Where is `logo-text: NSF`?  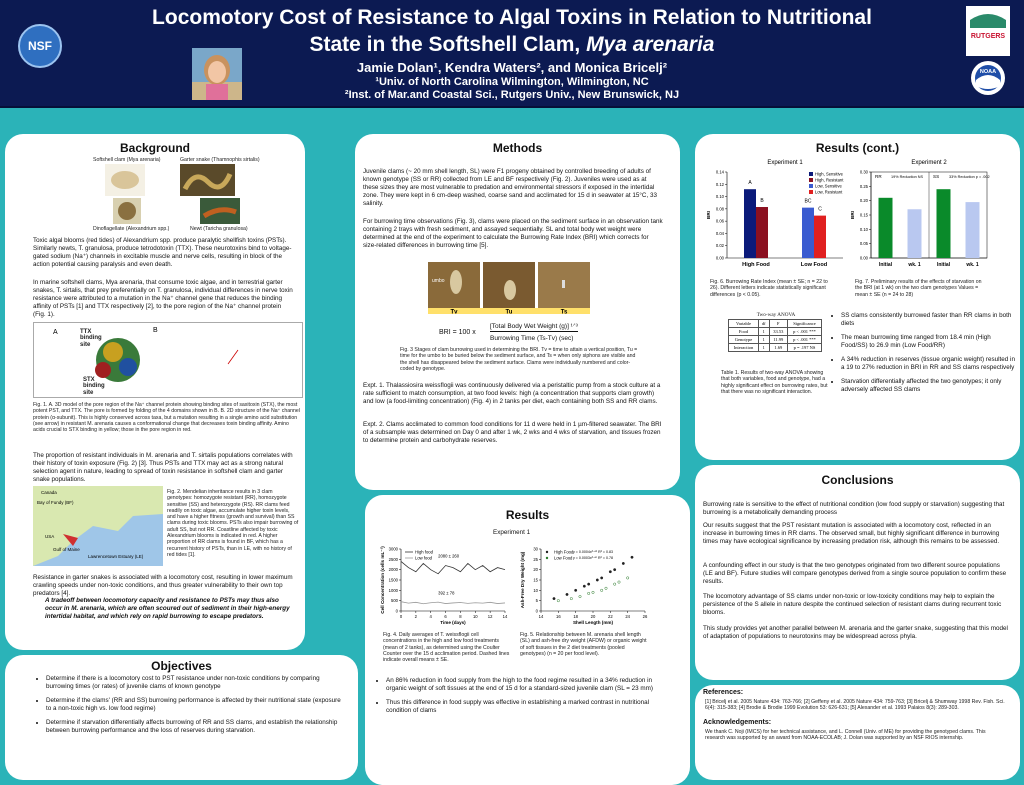 logo-text: NSF is located at coordinates (40, 46).